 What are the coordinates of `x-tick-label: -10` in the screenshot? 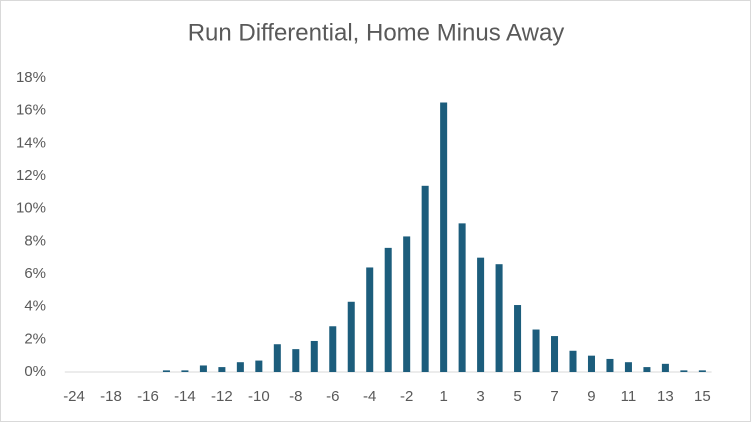 It's located at (259, 396).